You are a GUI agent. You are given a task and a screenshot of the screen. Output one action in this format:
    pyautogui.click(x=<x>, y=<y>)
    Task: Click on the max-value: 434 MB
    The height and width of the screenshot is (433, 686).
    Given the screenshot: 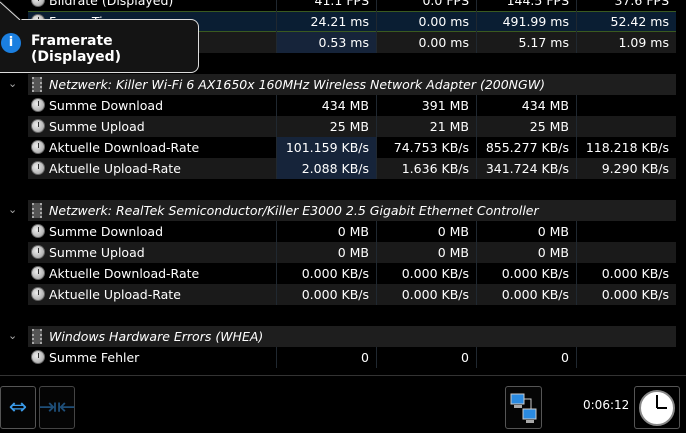 What is the action you would take?
    pyautogui.click(x=526, y=105)
    